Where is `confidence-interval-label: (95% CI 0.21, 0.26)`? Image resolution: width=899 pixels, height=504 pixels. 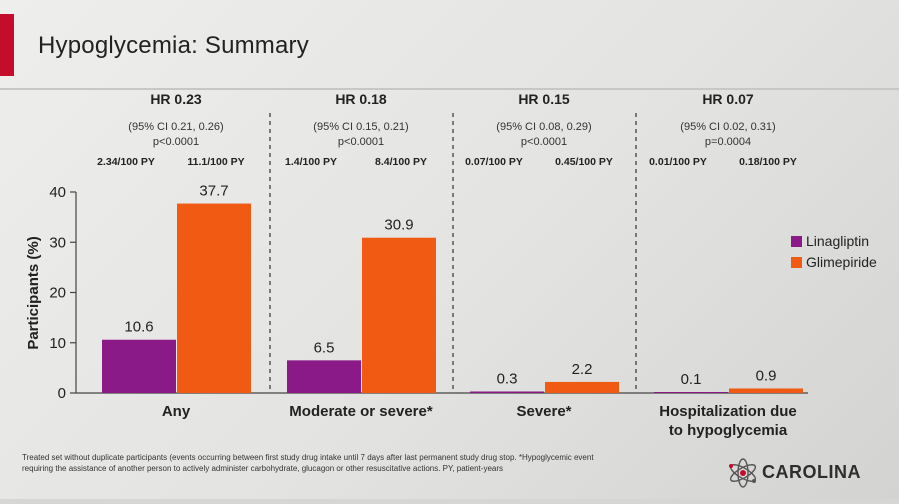 confidence-interval-label: (95% CI 0.21, 0.26) is located at coordinates (175, 127).